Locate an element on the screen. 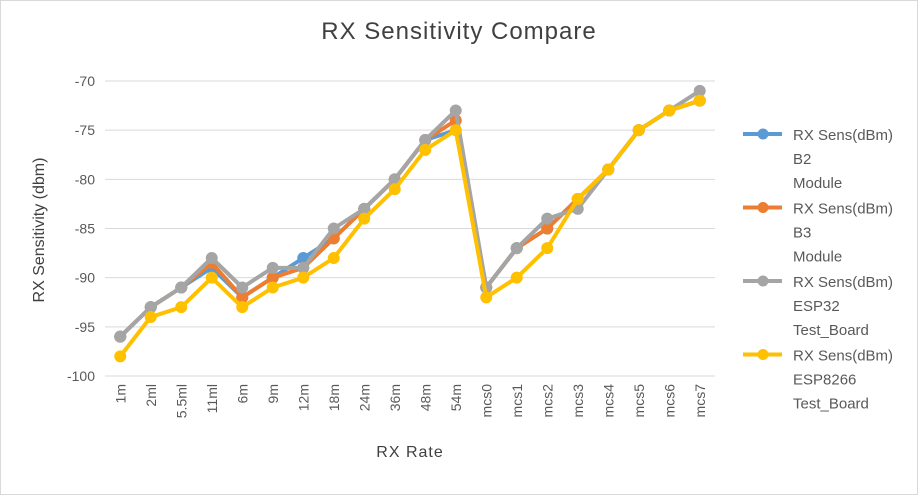  legend-entry: RX Sens(dBm) B3 Module is located at coordinates (818, 233).